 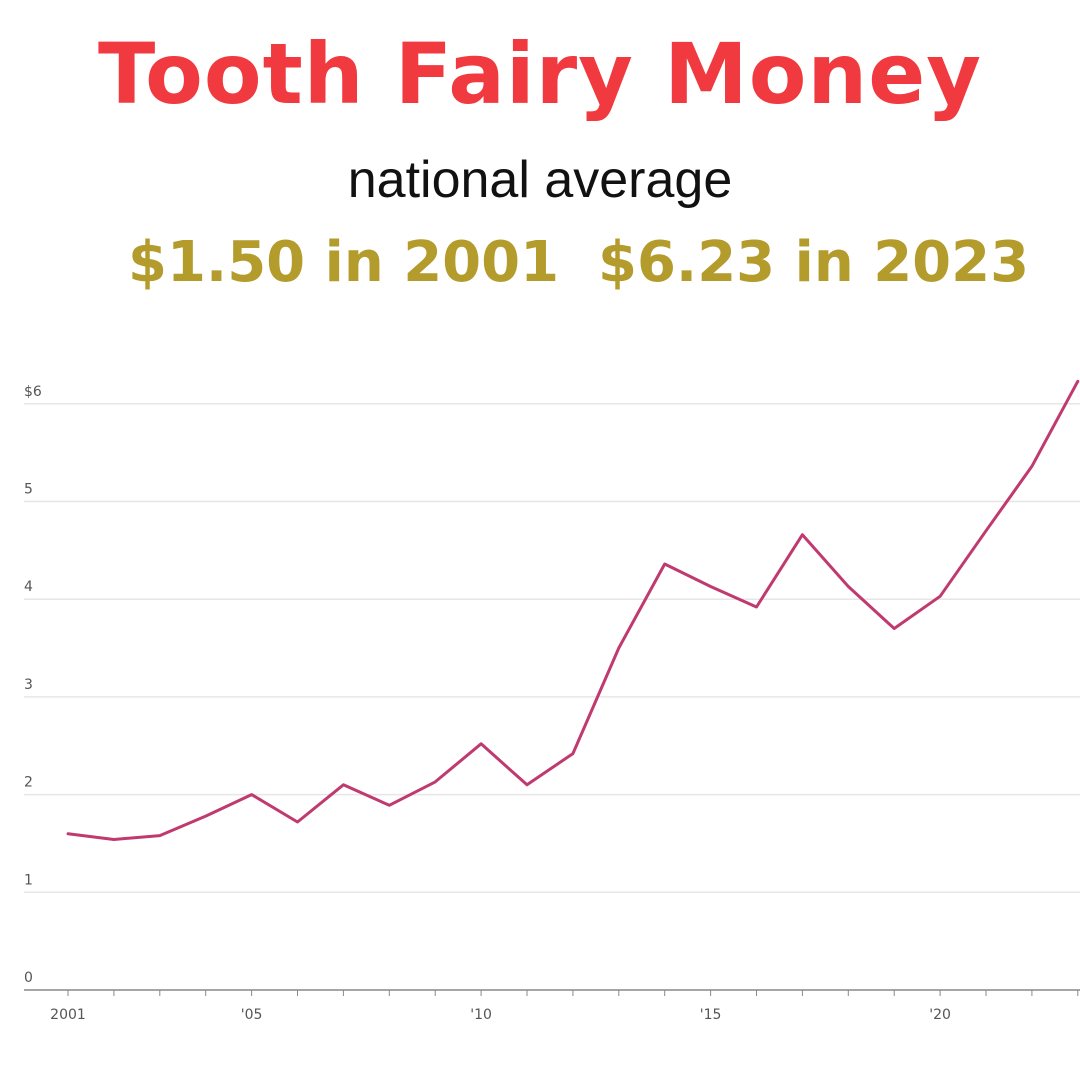 What do you see at coordinates (481, 1015) in the screenshot?
I see `x-tick-label-2010: '10` at bounding box center [481, 1015].